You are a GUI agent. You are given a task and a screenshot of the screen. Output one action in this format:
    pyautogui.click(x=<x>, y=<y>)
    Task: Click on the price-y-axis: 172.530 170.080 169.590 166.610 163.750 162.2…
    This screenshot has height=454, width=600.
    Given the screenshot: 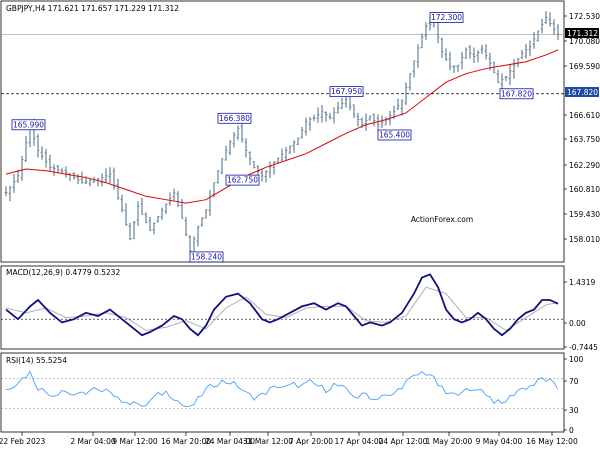 What is the action you would take?
    pyautogui.click(x=582, y=128)
    